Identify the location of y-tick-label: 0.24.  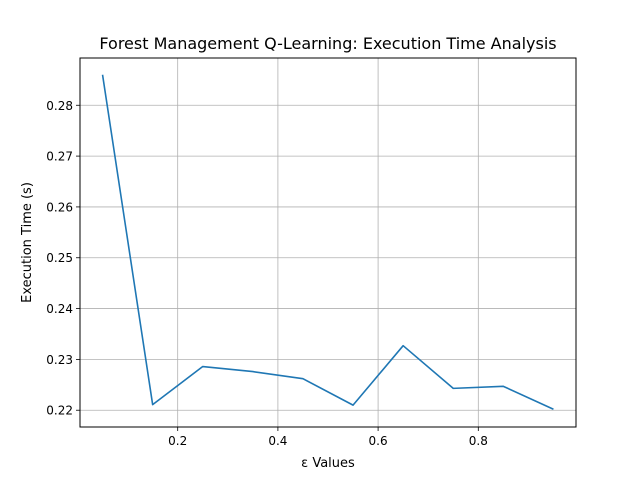
(59, 309).